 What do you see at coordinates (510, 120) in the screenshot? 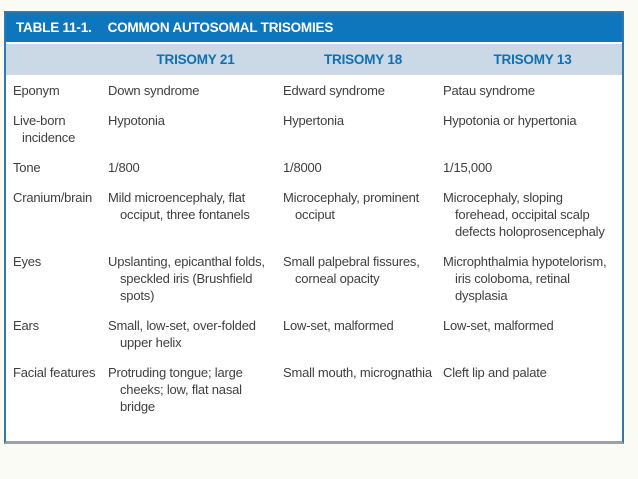
I see `cell-trisomy-13: Hypotonia or hypertonia` at bounding box center [510, 120].